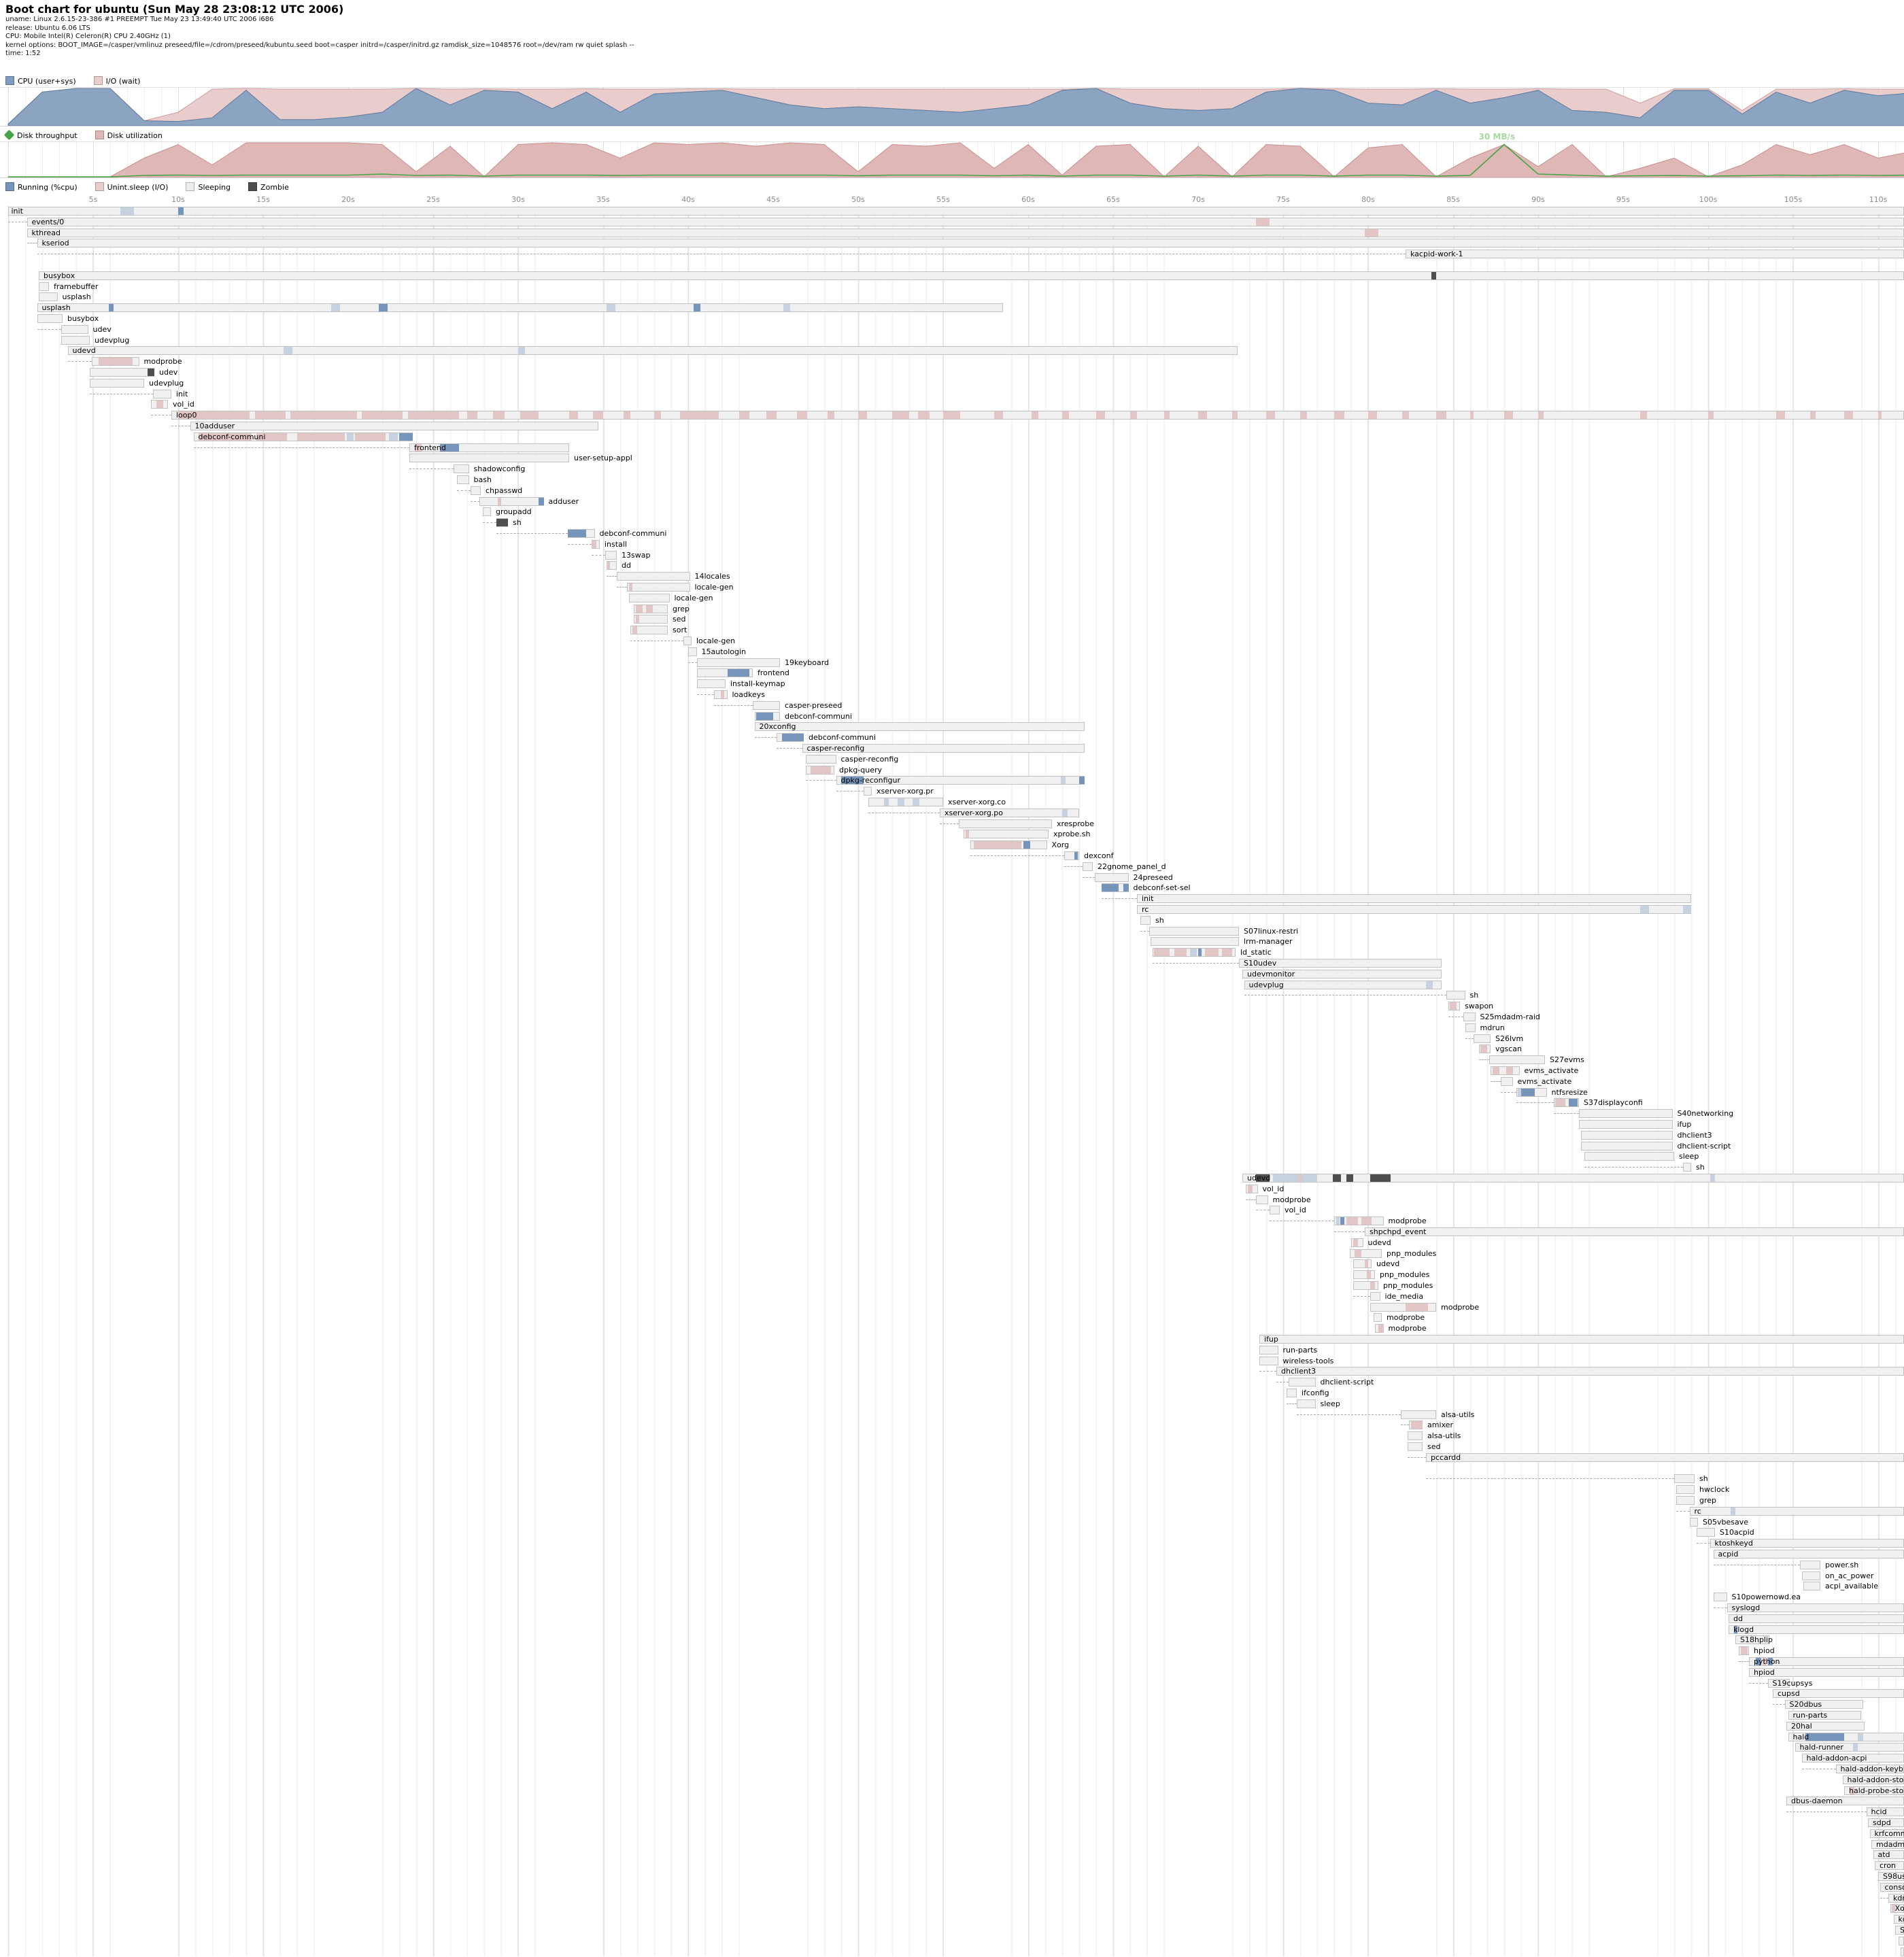  I want to click on legend-item: Disk utilization, so click(129, 135).